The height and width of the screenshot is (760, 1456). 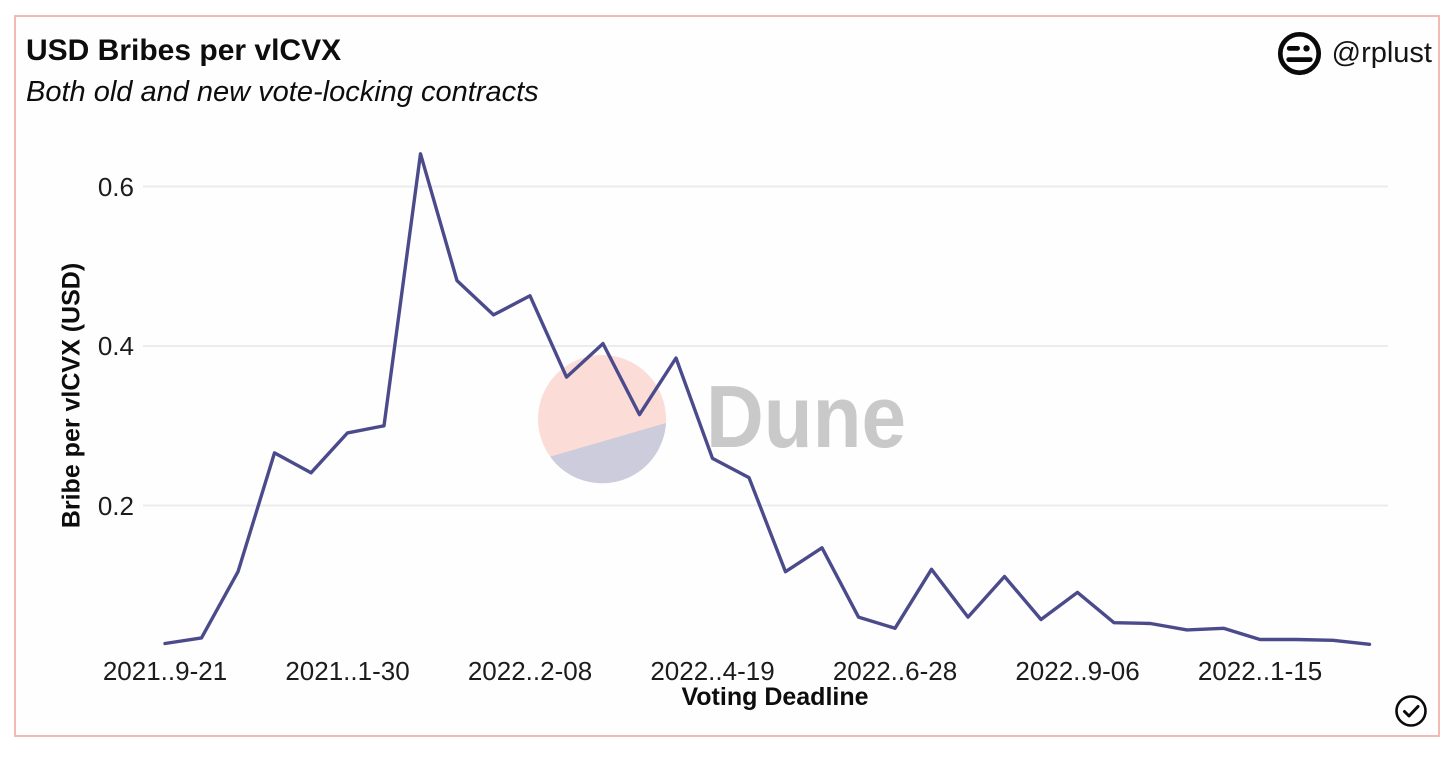 What do you see at coordinates (115, 186) in the screenshot?
I see `y-tick-label: 0.6` at bounding box center [115, 186].